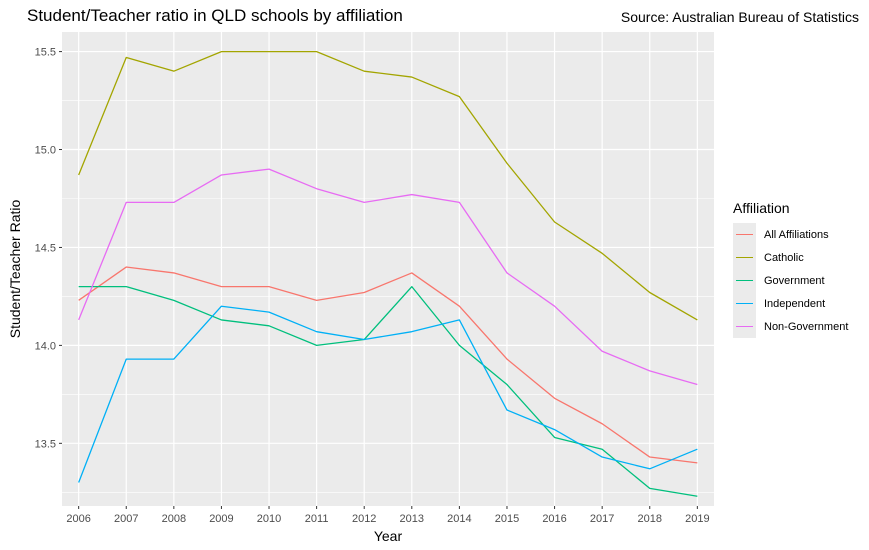 Image resolution: width=869 pixels, height=550 pixels. Describe the element at coordinates (761, 208) in the screenshot. I see `legend-title: Affiliation` at that location.